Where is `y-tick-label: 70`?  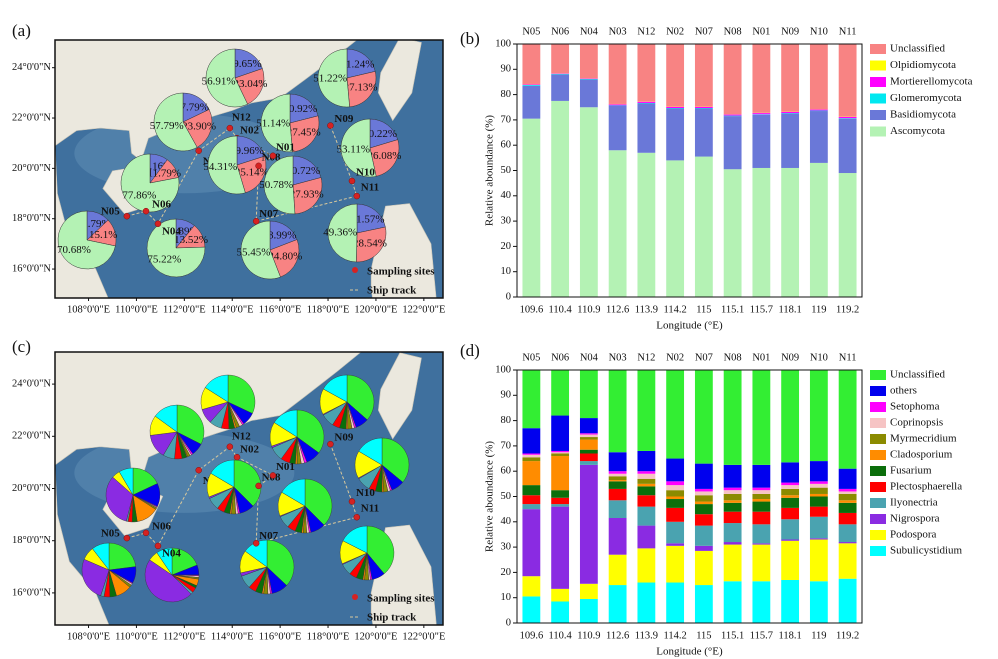
y-tick-label: 70 is located at coordinates (506, 445).